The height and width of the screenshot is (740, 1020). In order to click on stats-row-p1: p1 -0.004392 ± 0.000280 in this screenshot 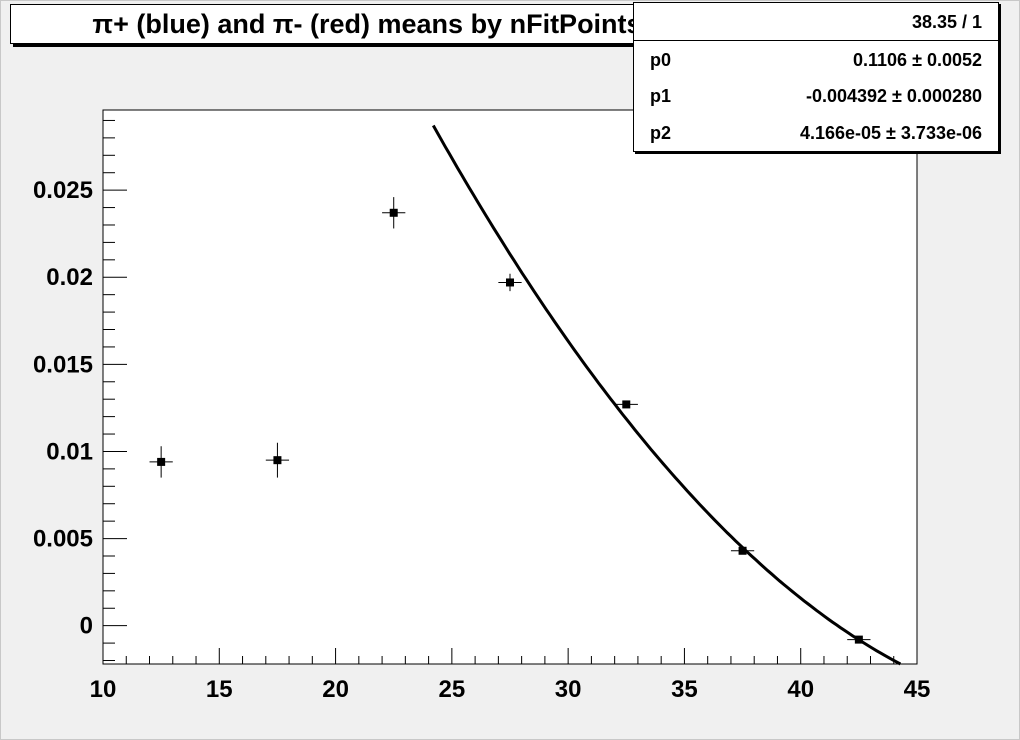, I will do `click(816, 95)`.